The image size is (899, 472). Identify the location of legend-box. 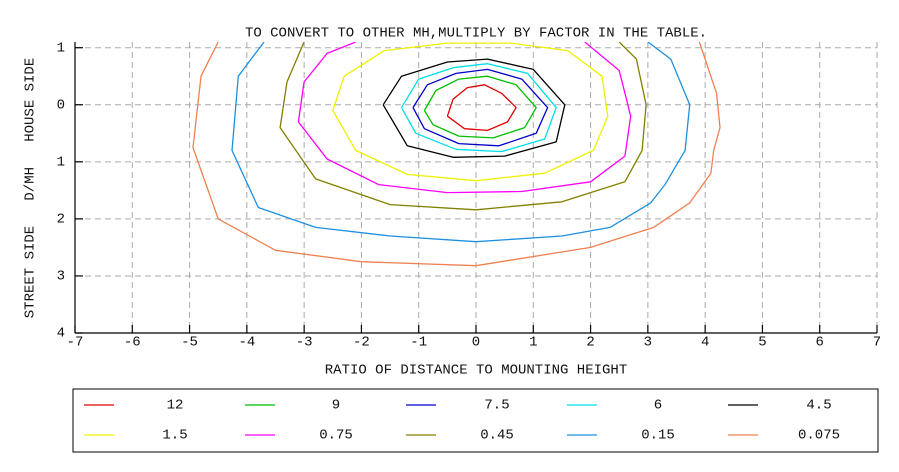
(475, 420).